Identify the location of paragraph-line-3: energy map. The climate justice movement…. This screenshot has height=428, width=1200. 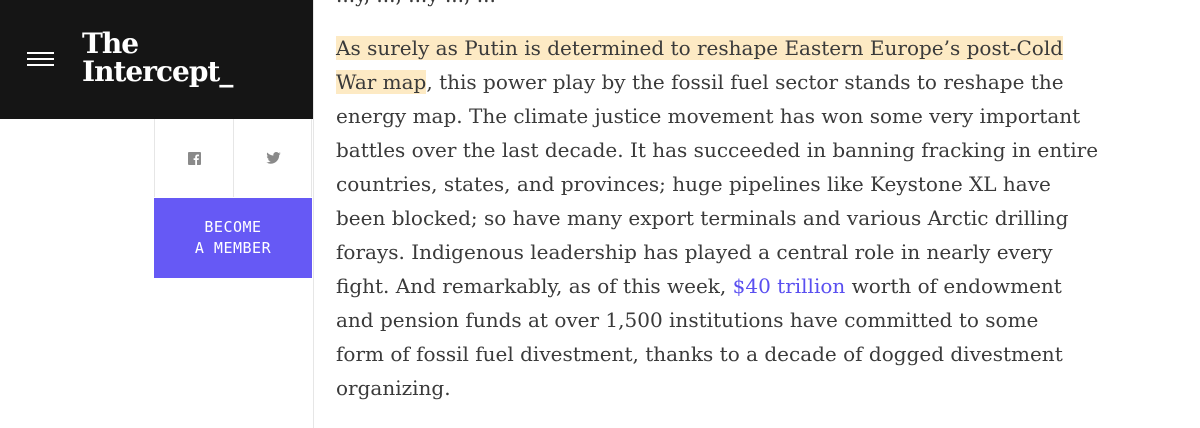
(708, 116).